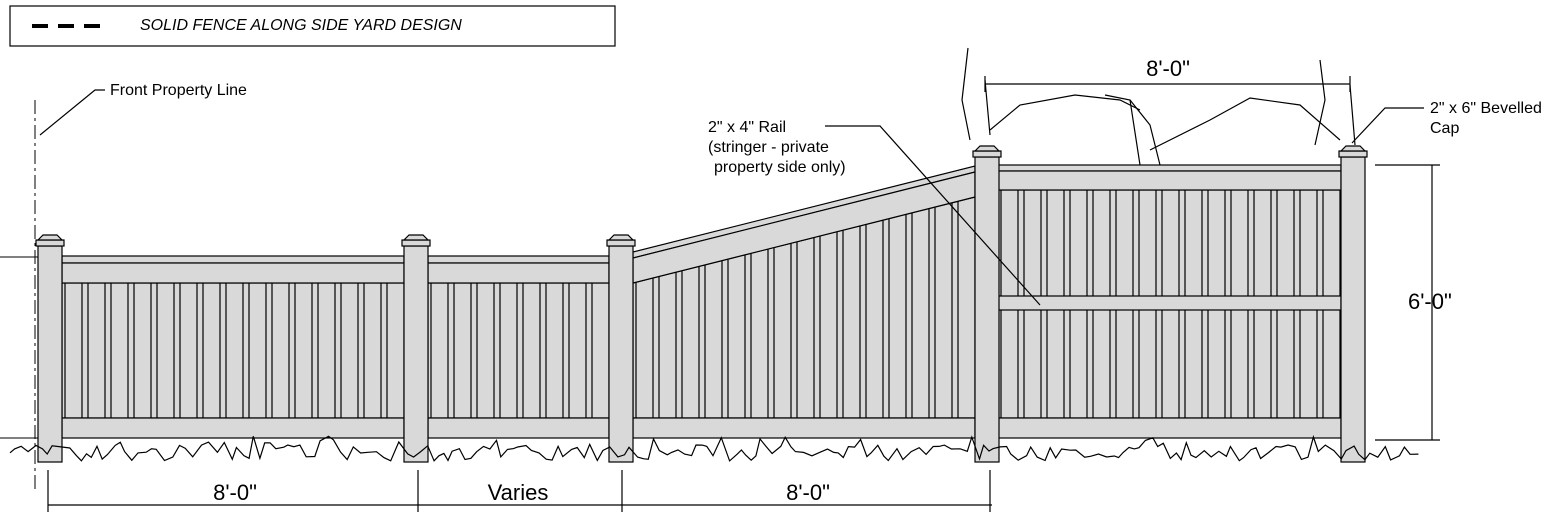  Describe the element at coordinates (1158, 106) in the screenshot. I see `tree-outline` at that location.